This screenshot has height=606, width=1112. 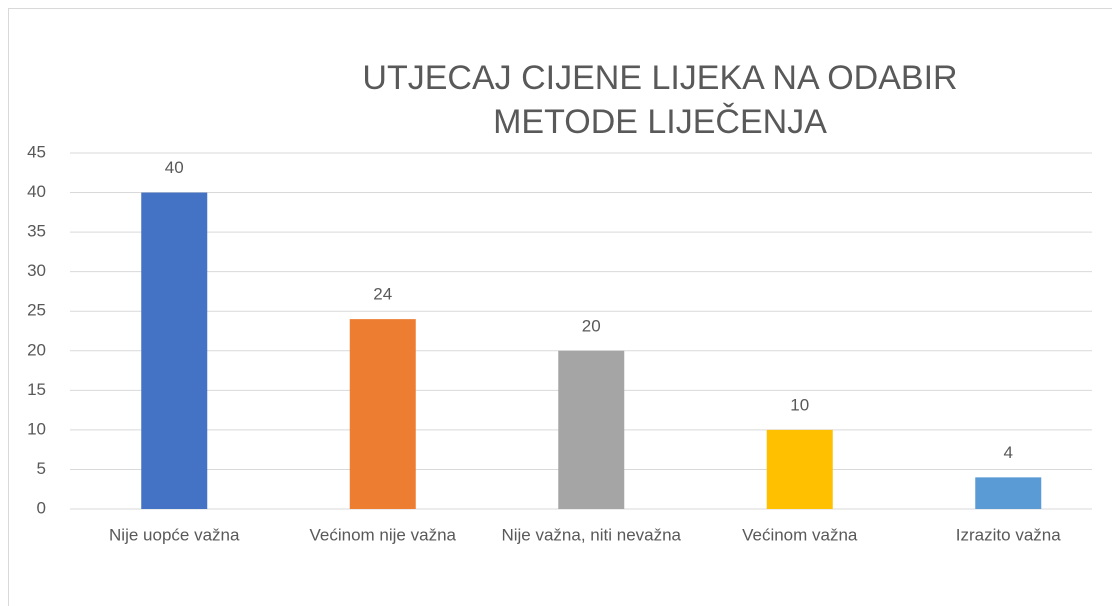 I want to click on data-label: 10, so click(x=799, y=404).